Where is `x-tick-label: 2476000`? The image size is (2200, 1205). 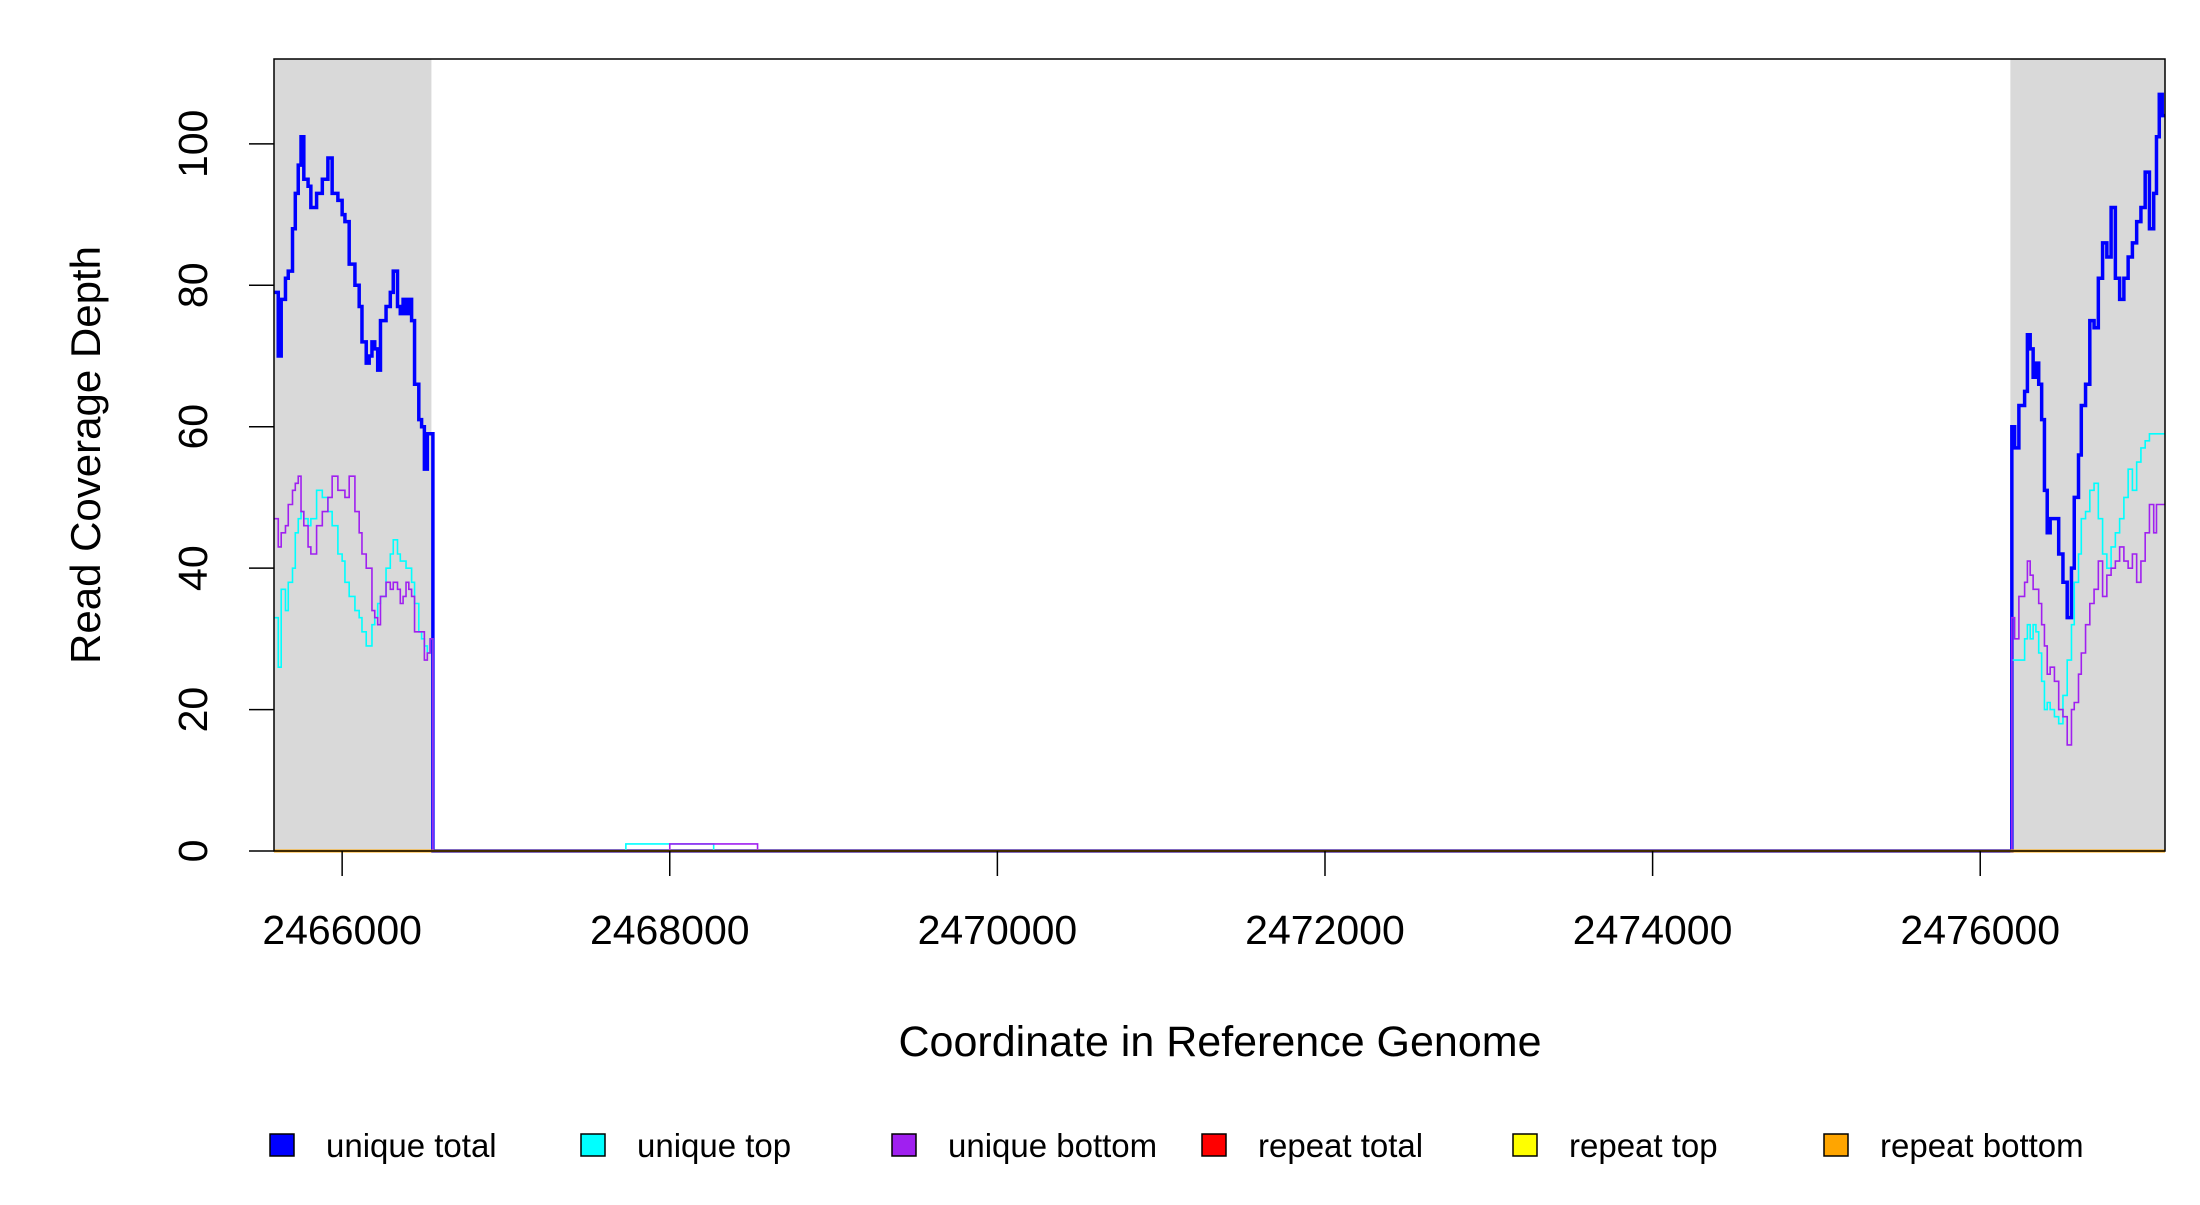 x-tick-label: 2476000 is located at coordinates (1980, 930).